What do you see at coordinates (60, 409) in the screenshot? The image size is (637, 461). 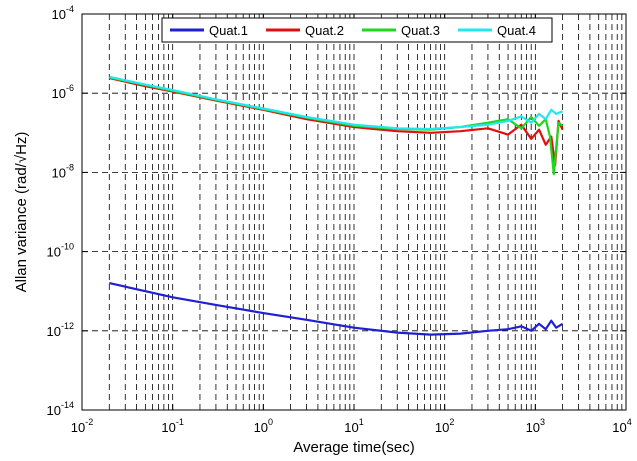 I see `y-tick-label: 10⁻¹⁴` at bounding box center [60, 409].